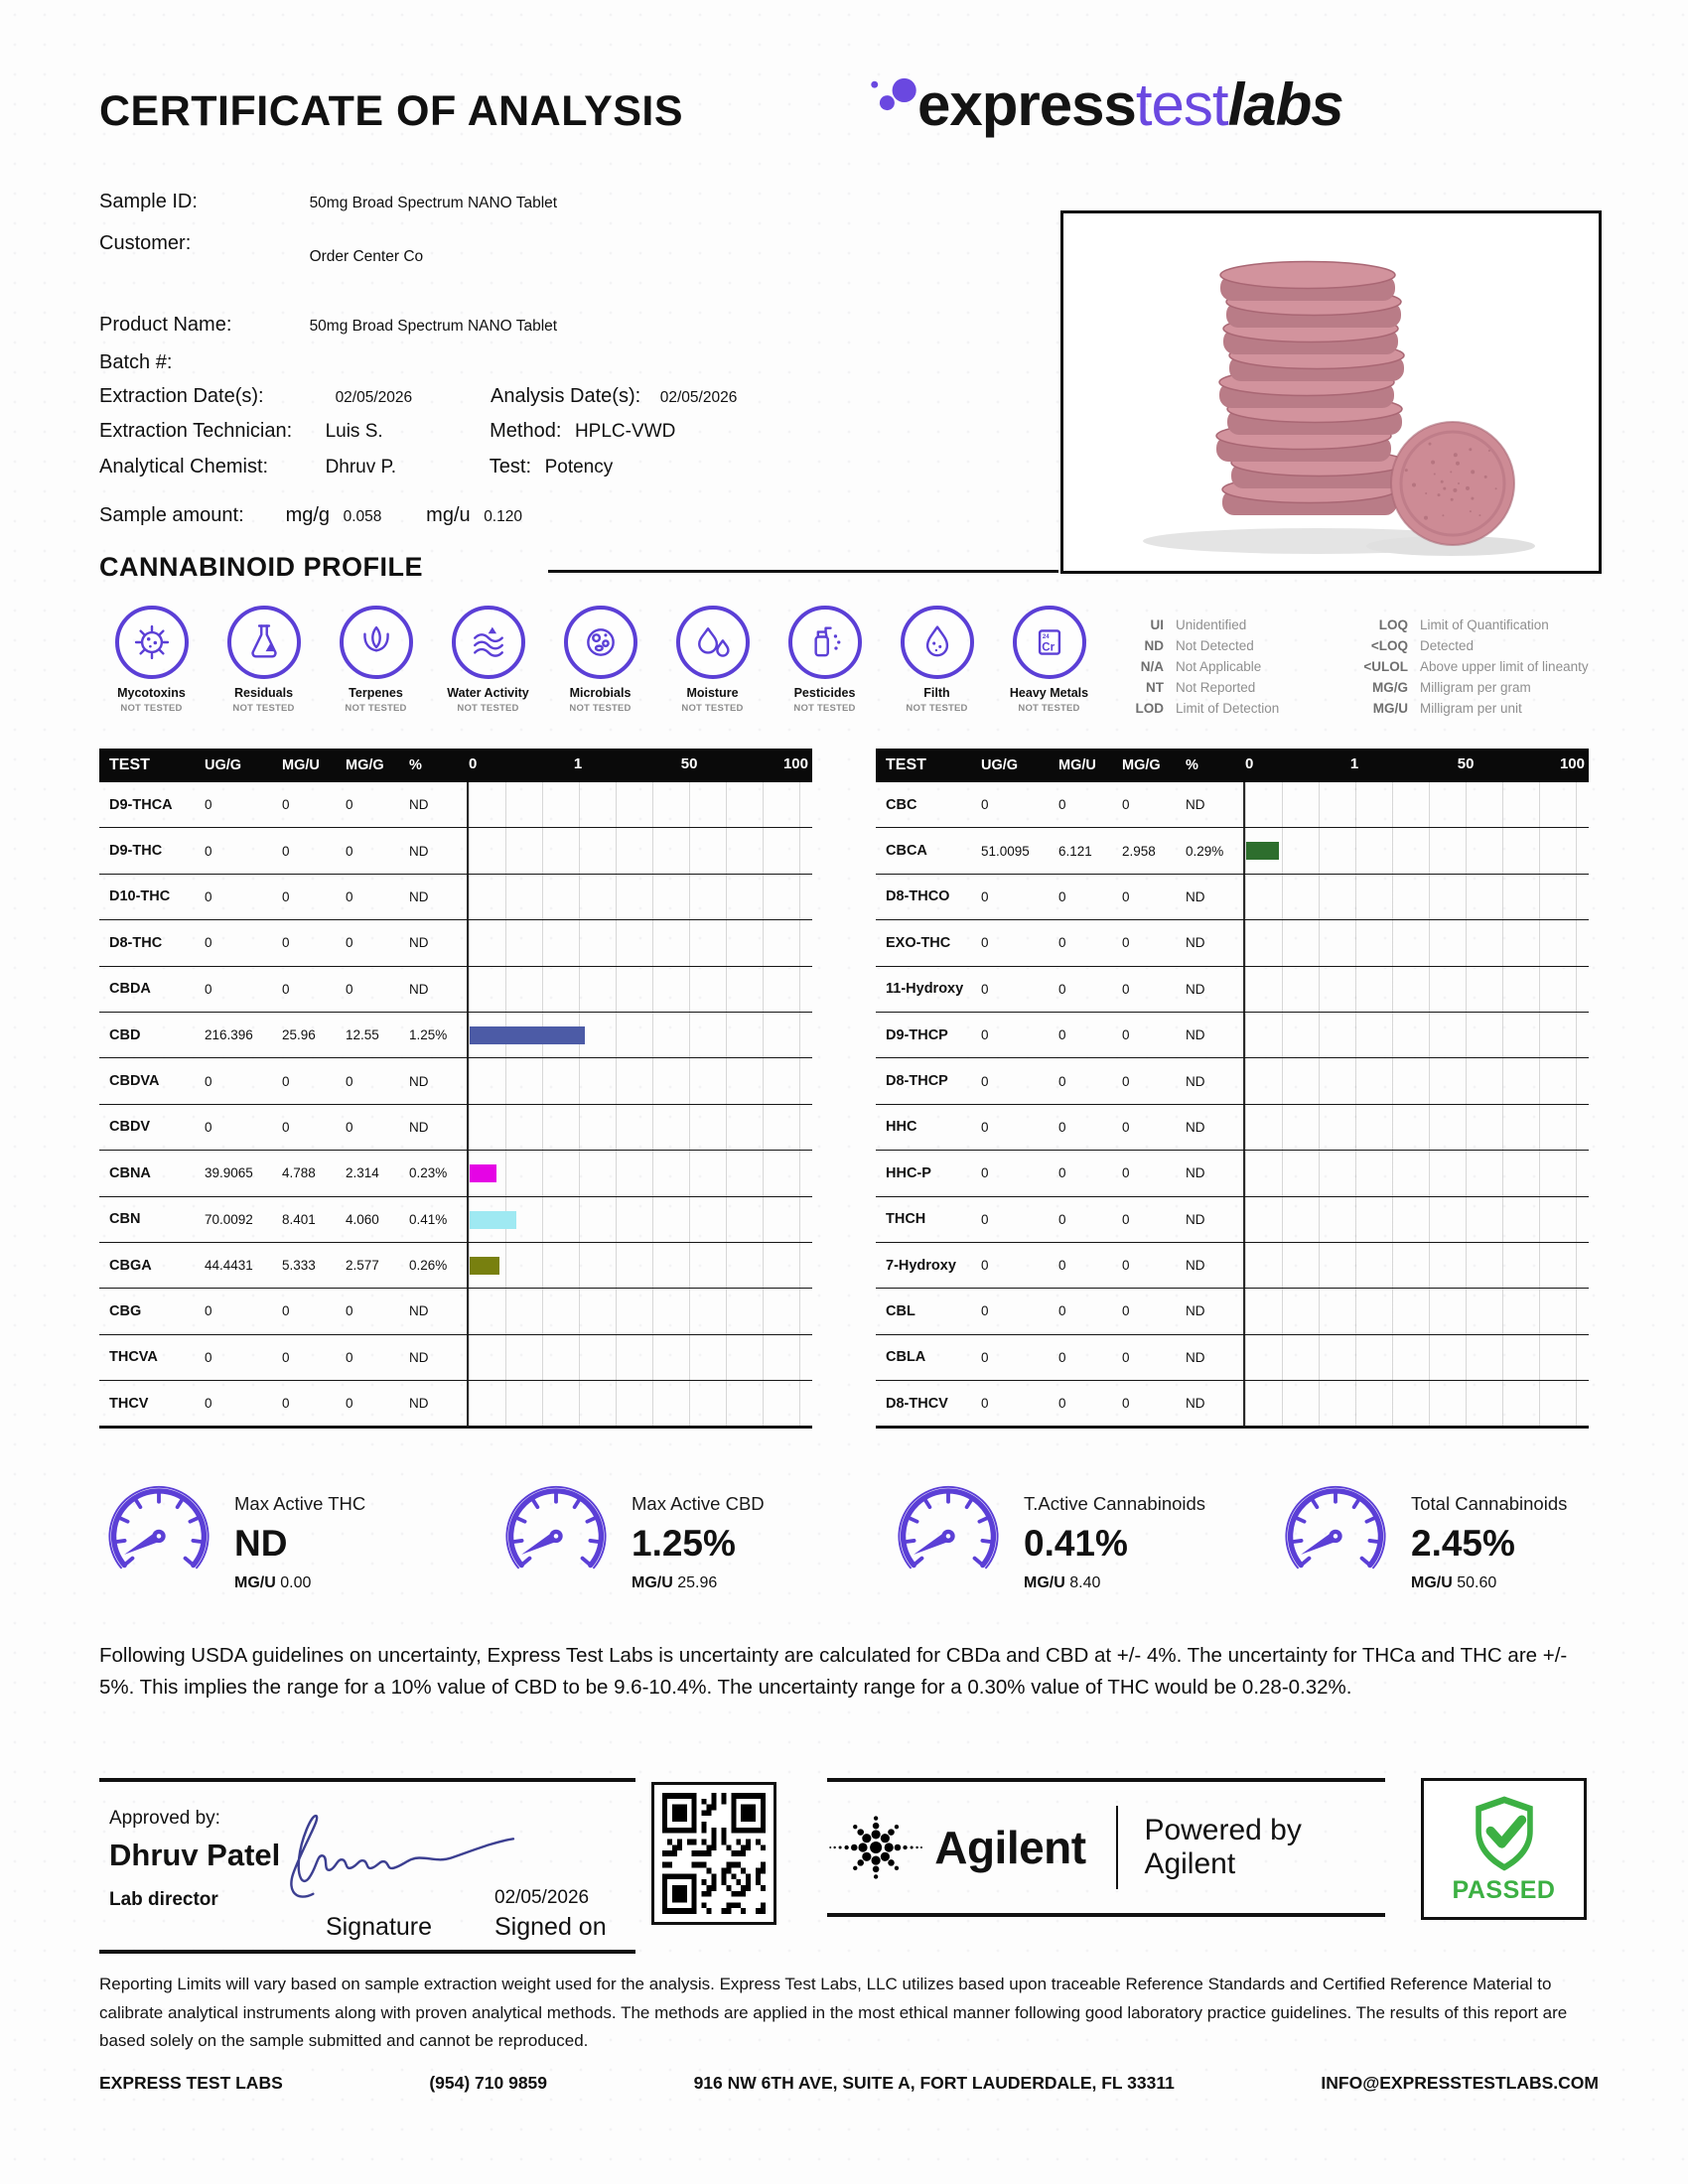 The image size is (1688, 2184). What do you see at coordinates (379, 1927) in the screenshot?
I see `signature-label: Signature` at bounding box center [379, 1927].